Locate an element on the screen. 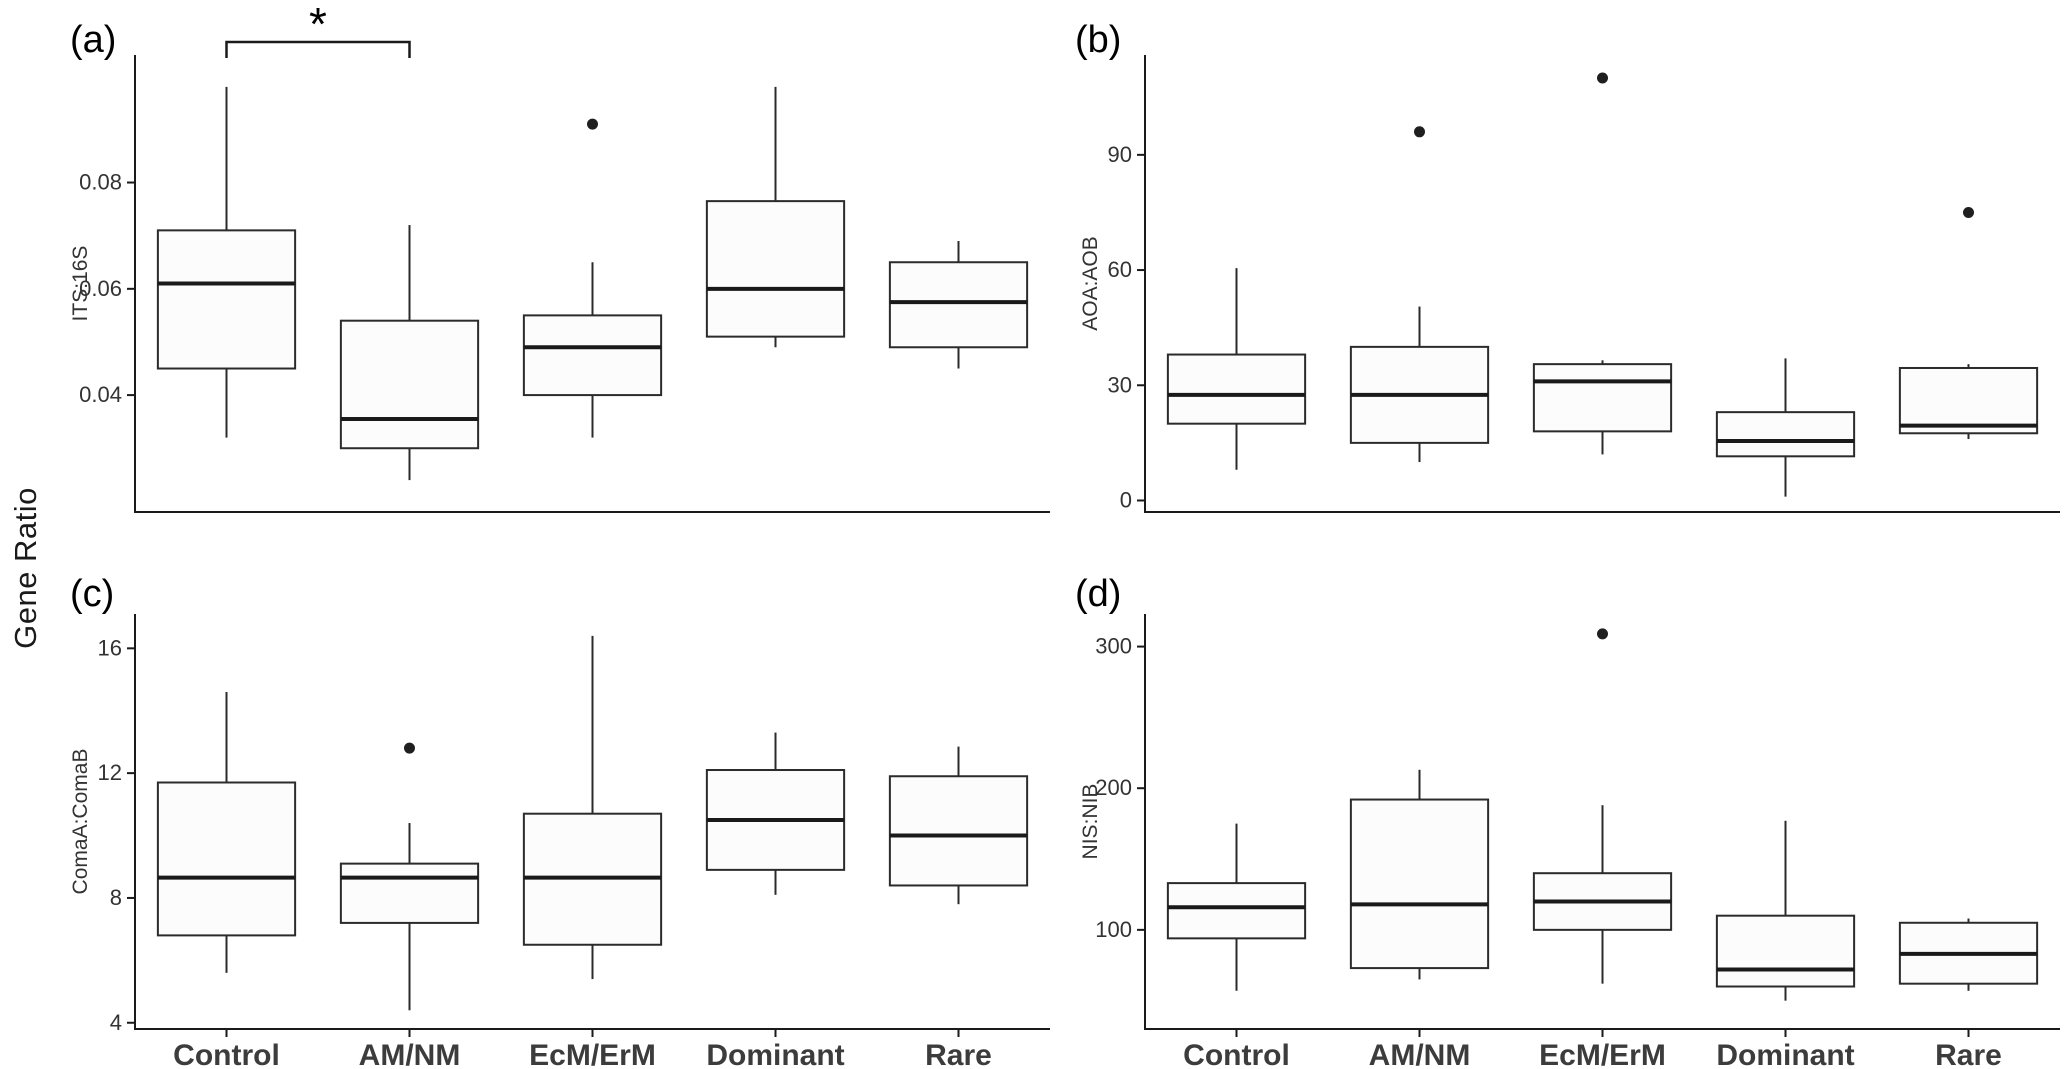 The height and width of the screenshot is (1069, 2067). y-tick-label: 0.08 is located at coordinates (100, 182).